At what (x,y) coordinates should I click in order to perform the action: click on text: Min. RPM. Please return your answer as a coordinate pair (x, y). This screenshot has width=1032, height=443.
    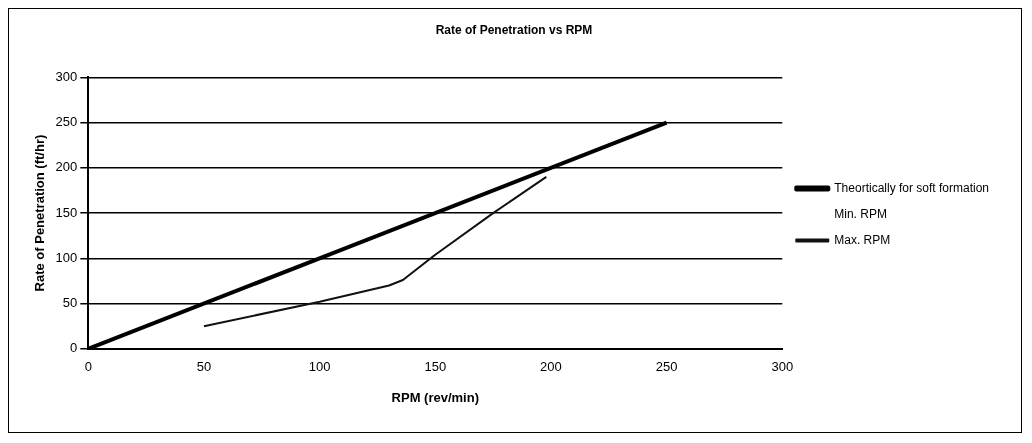
    Looking at the image, I should click on (860, 213).